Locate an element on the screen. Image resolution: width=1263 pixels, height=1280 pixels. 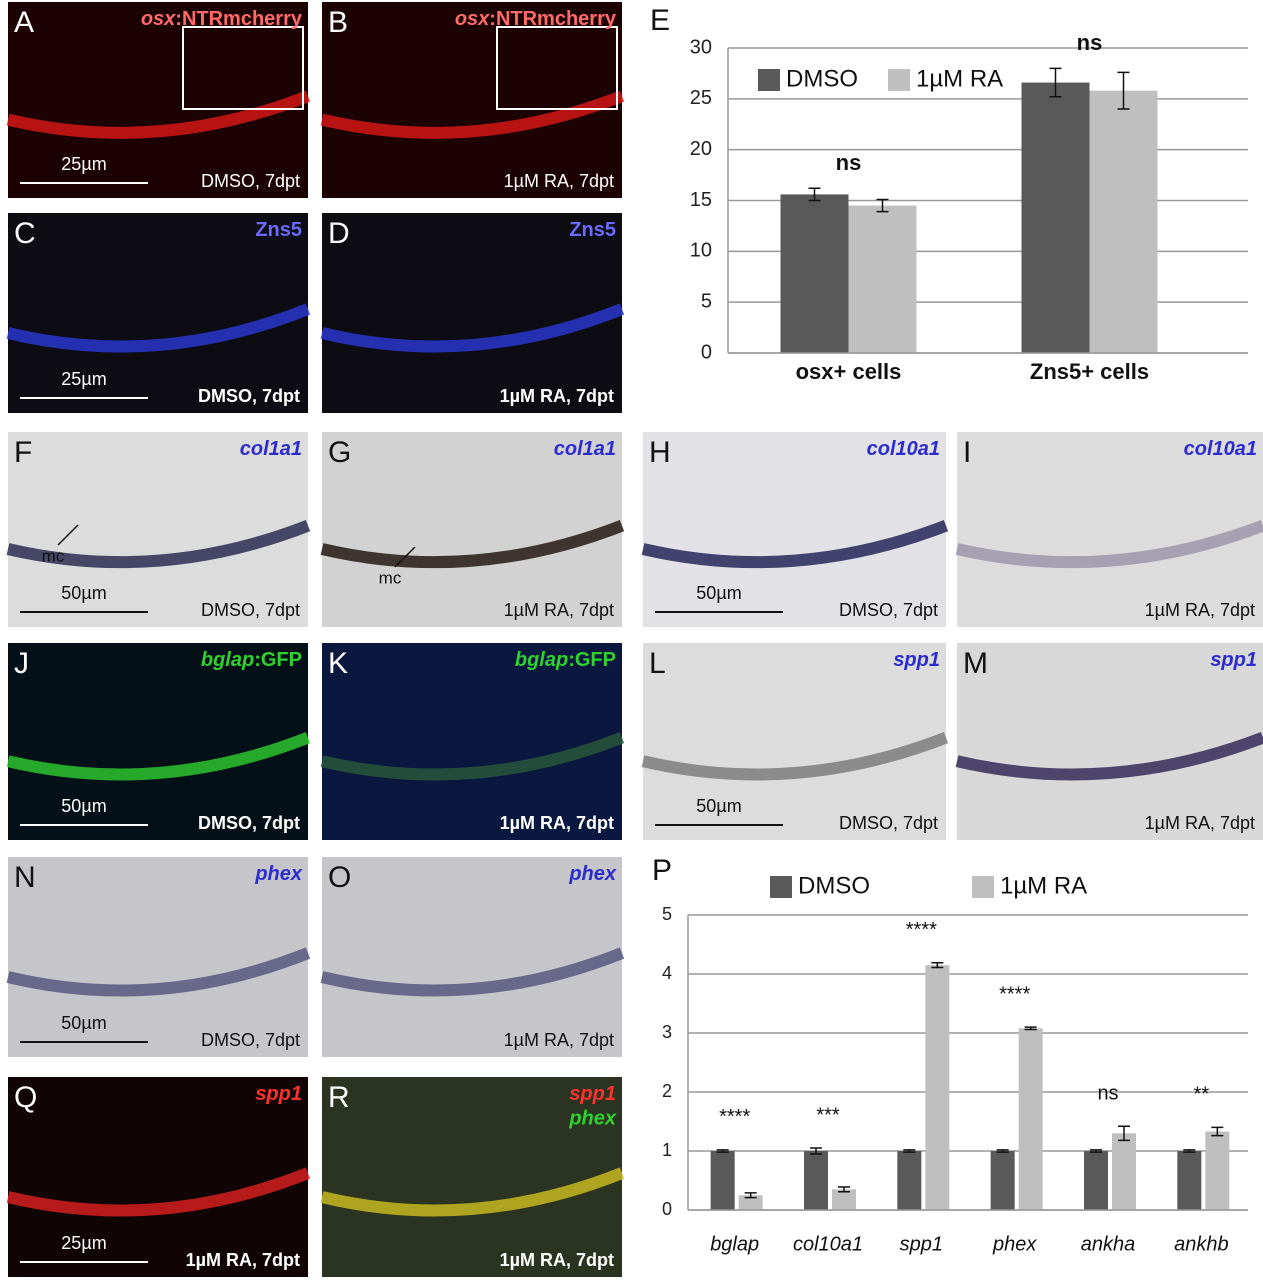
panel-letter: A is located at coordinates (24, 22).